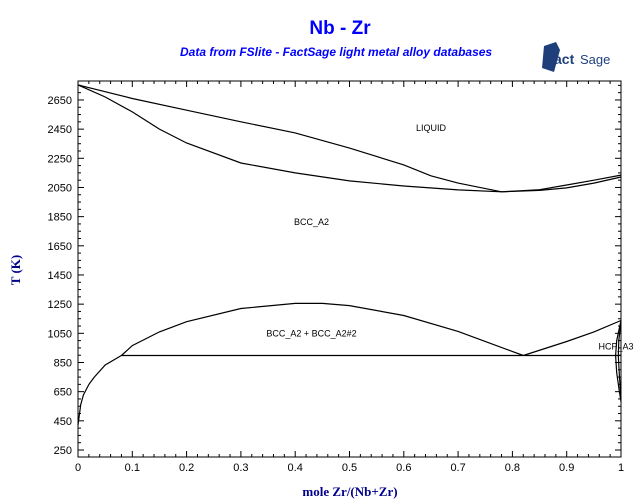 This screenshot has height=504, width=640. What do you see at coordinates (295, 468) in the screenshot?
I see `x-tick-label: 0.4` at bounding box center [295, 468].